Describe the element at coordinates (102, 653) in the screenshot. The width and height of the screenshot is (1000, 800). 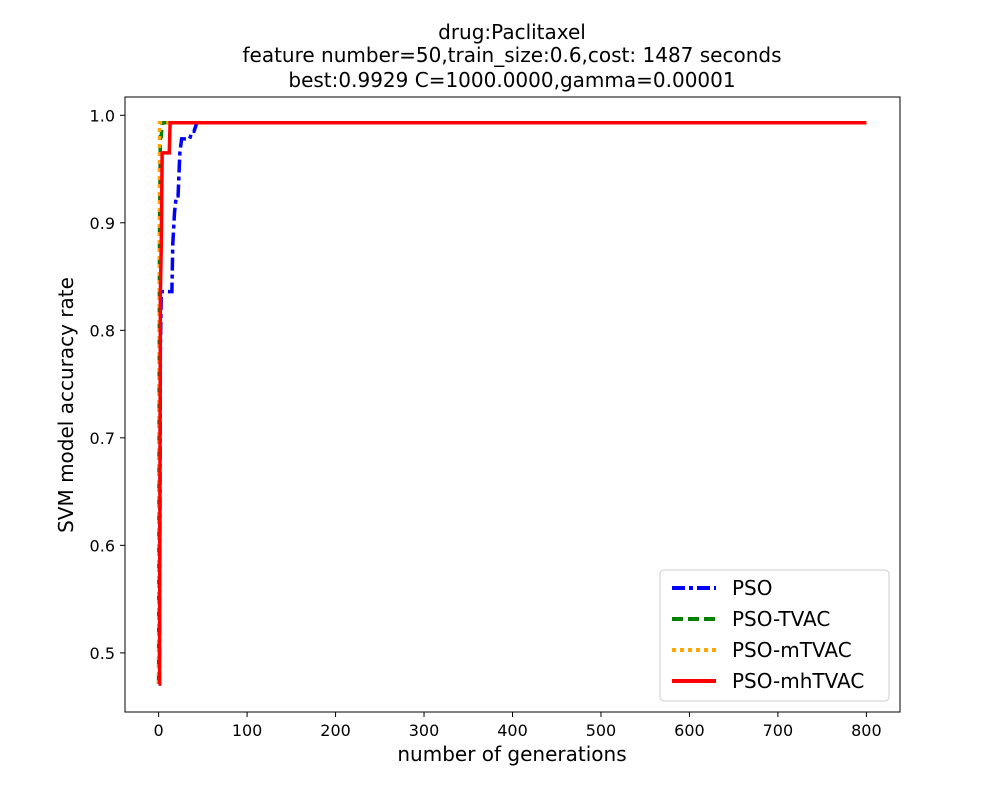
I see `y-tick-label-0: 0.5` at that location.